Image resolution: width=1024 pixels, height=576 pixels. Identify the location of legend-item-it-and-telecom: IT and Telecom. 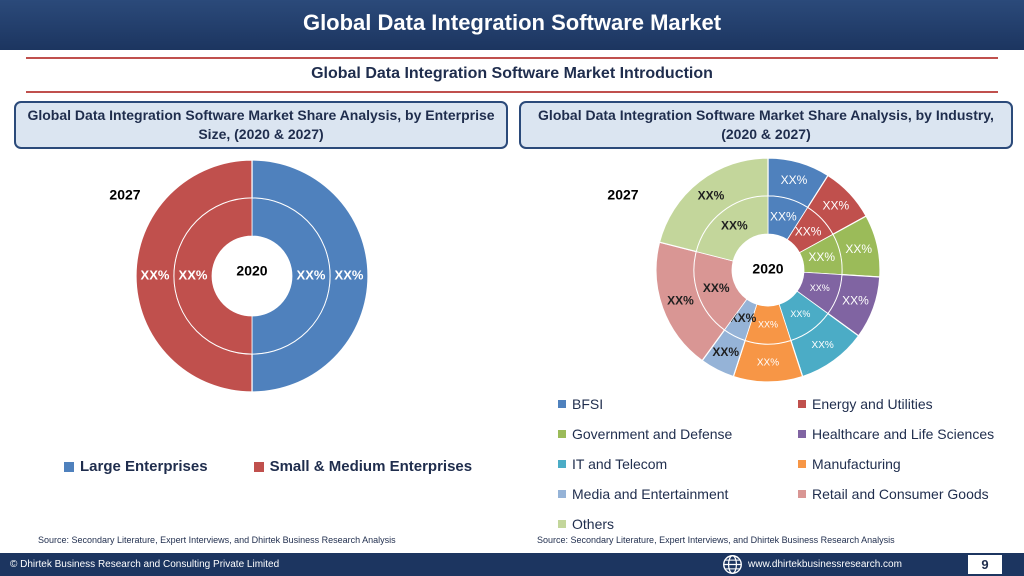
(612, 464).